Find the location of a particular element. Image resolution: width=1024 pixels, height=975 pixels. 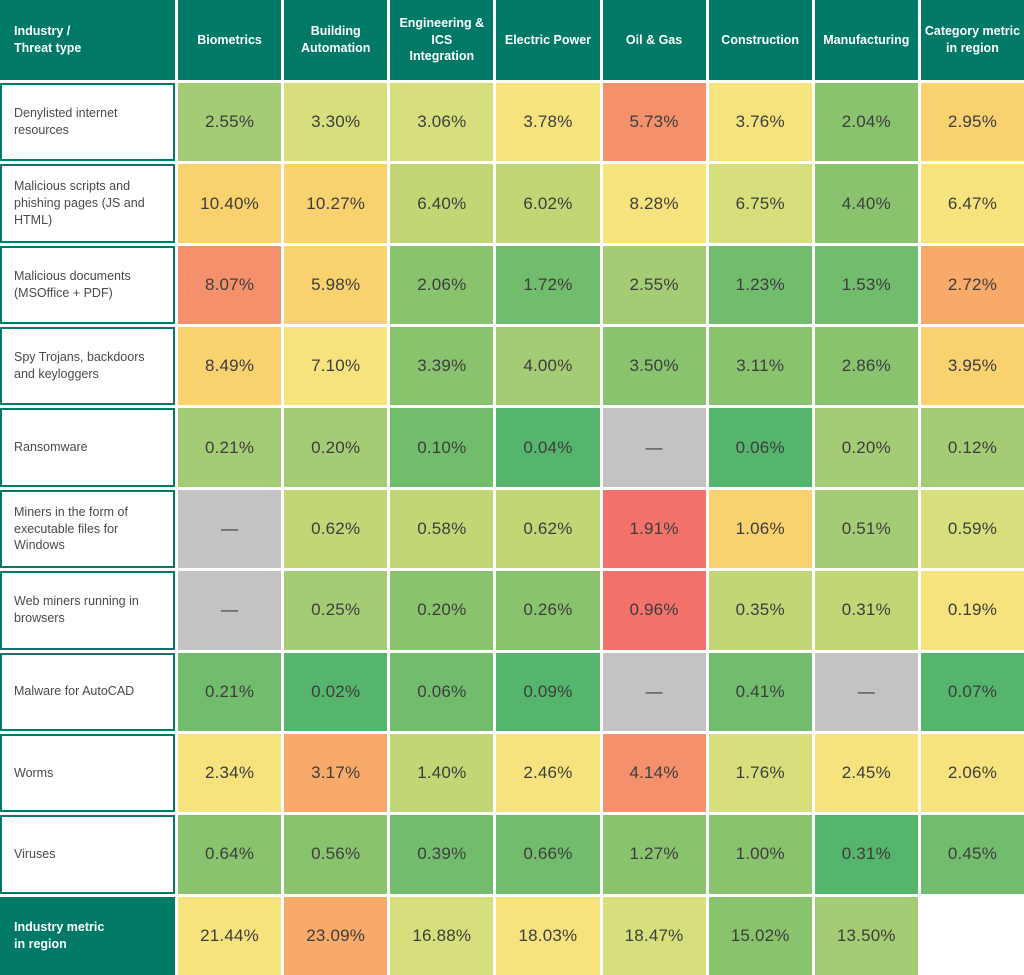

column-header-4: Oil & Gas is located at coordinates (654, 40).